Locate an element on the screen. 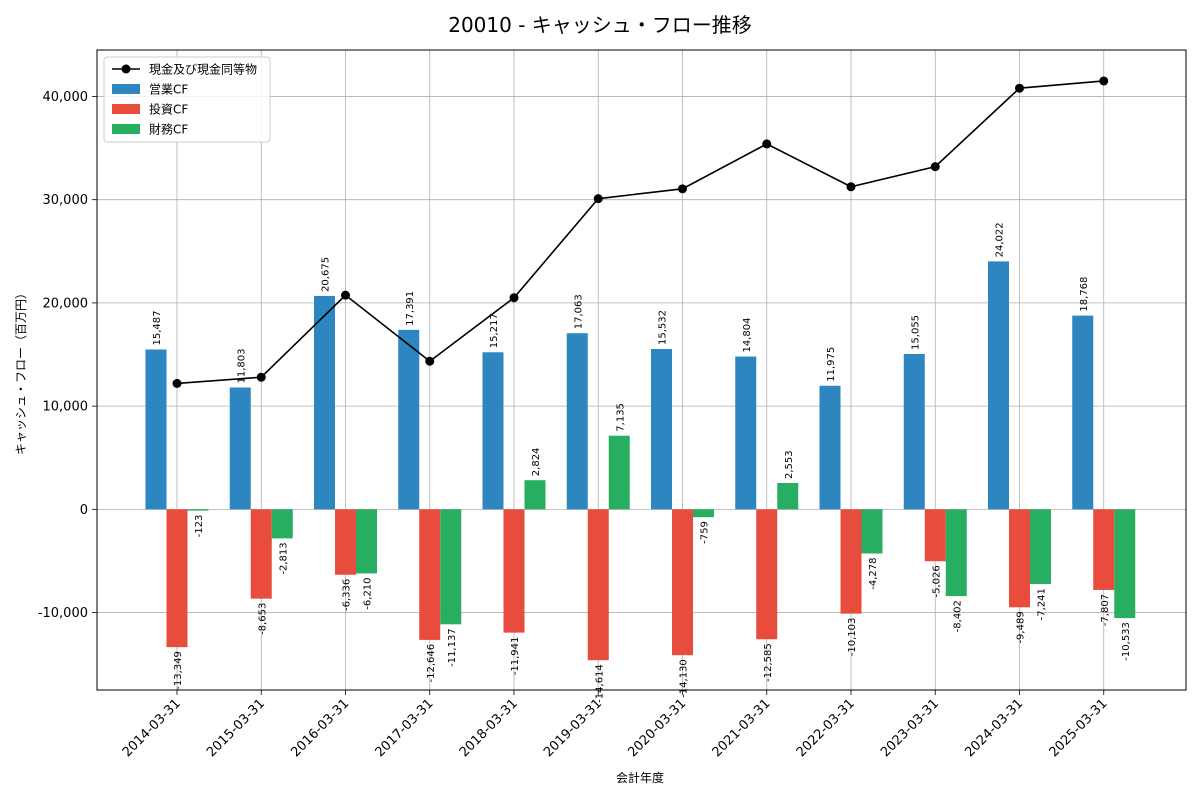 The width and height of the screenshot is (1200, 800). bar-value-label: -12,646 is located at coordinates (431, 663).